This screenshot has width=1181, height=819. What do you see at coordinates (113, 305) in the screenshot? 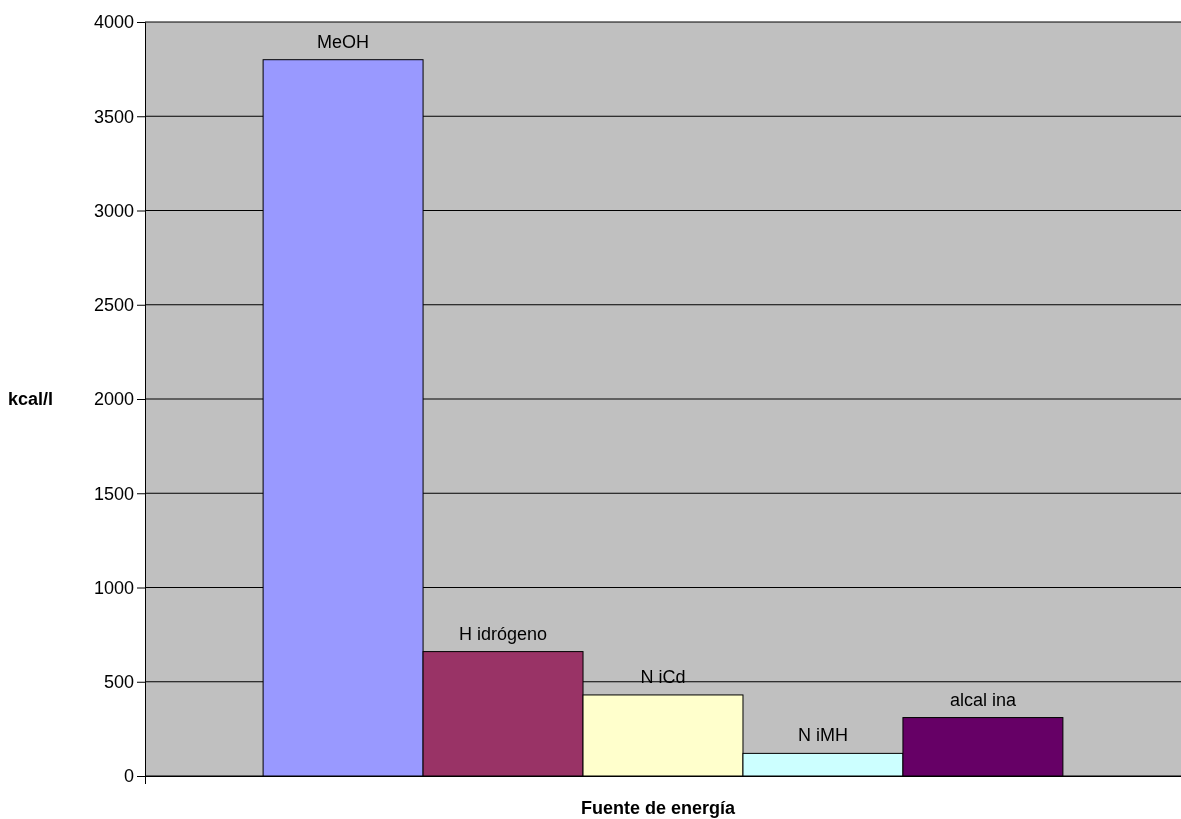
I see `y-tick-label: 2500` at bounding box center [113, 305].